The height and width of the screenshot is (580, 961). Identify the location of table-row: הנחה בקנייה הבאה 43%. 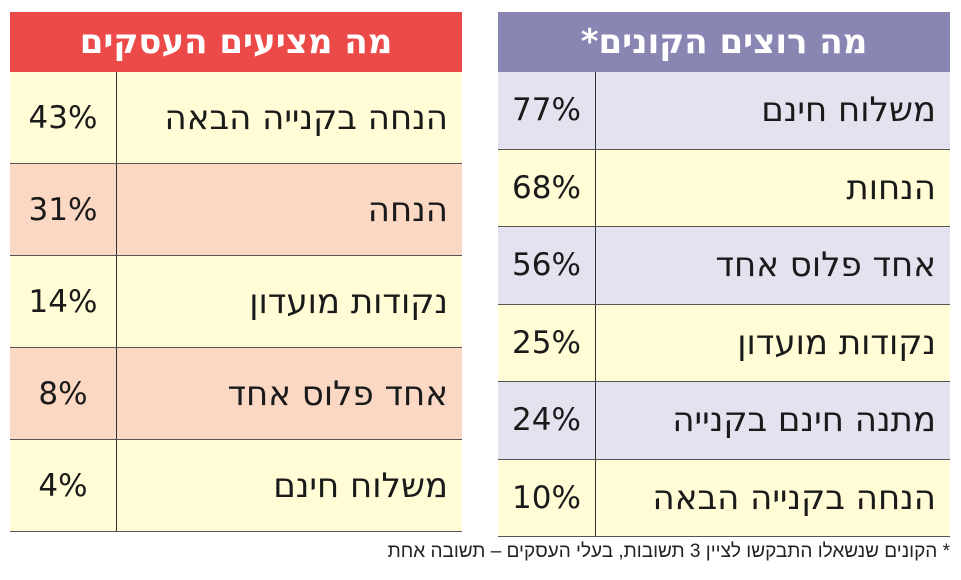
(236, 118).